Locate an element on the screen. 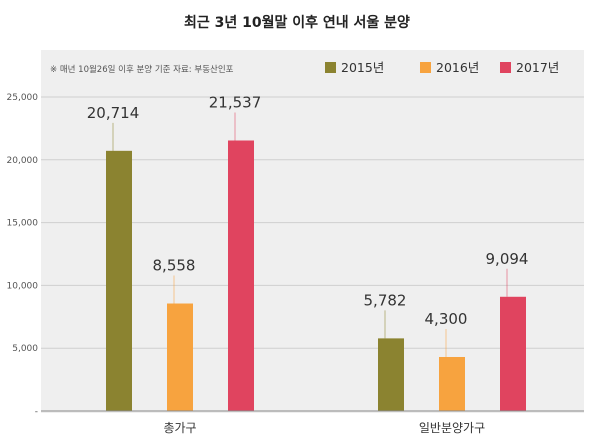 This screenshot has height=444, width=594. bar-value-label: 5,782 is located at coordinates (385, 300).